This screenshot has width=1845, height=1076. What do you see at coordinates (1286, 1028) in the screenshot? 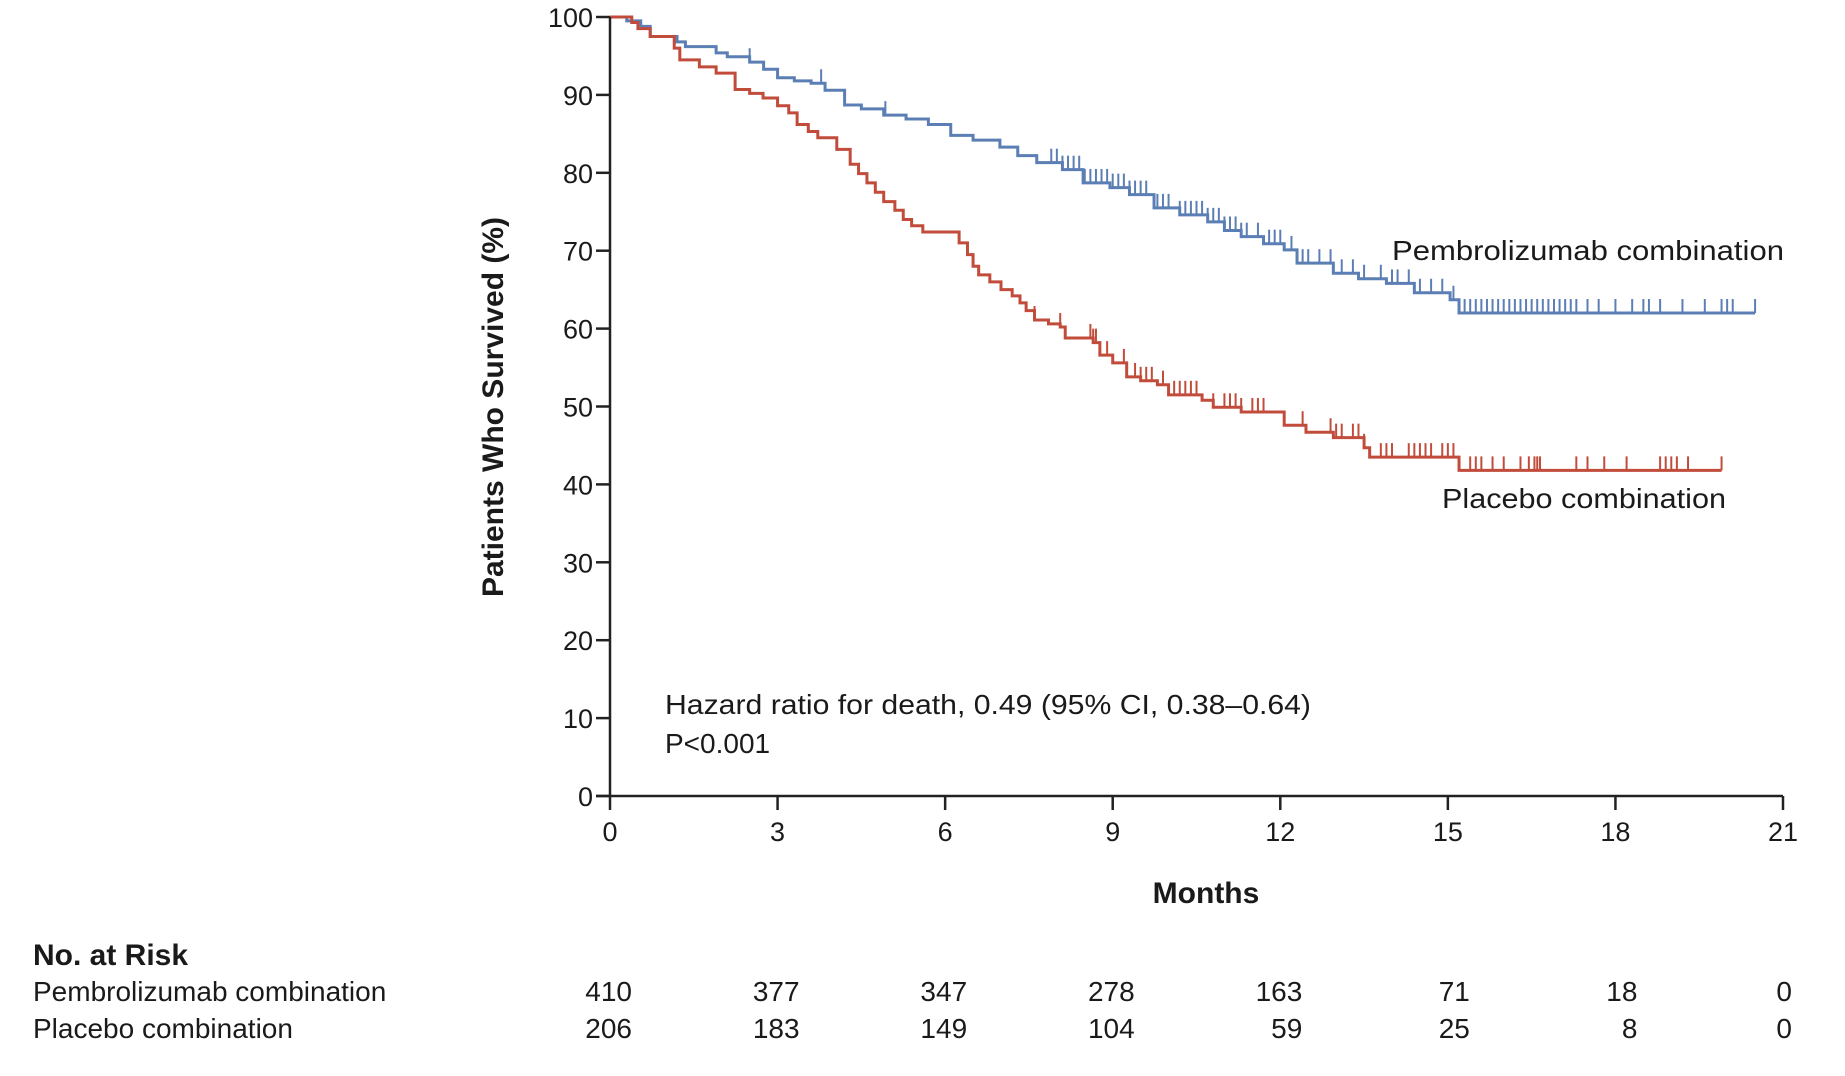
I see `risk-value: 59` at bounding box center [1286, 1028].